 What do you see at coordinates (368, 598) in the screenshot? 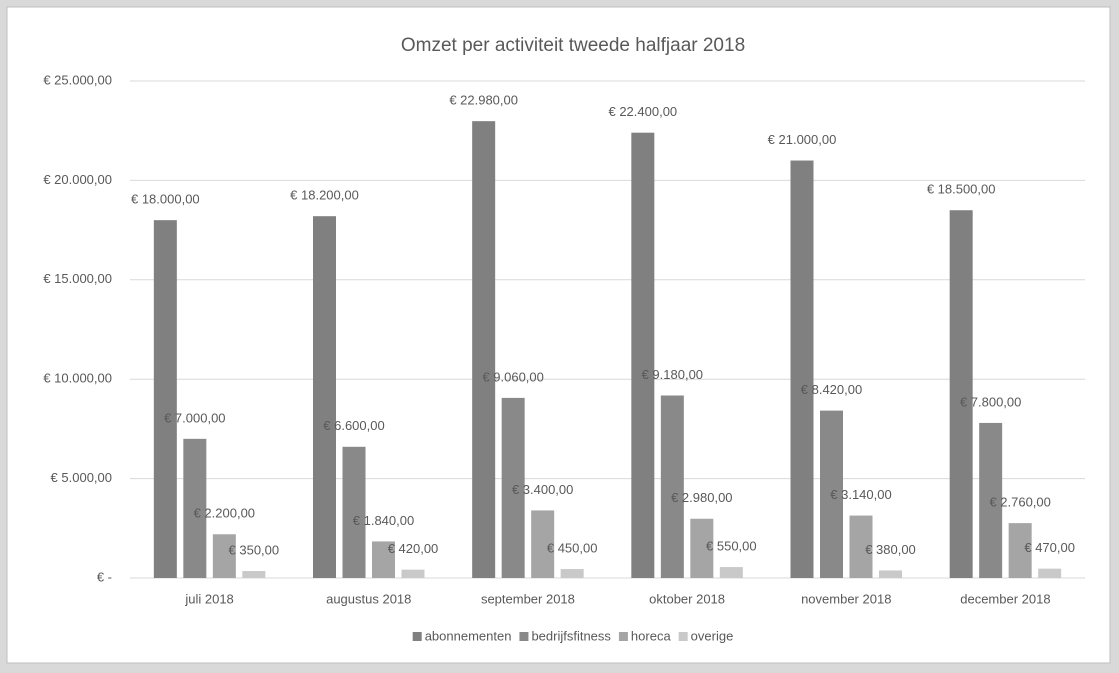
I see `x-tick-label: augustus 2018` at bounding box center [368, 598].